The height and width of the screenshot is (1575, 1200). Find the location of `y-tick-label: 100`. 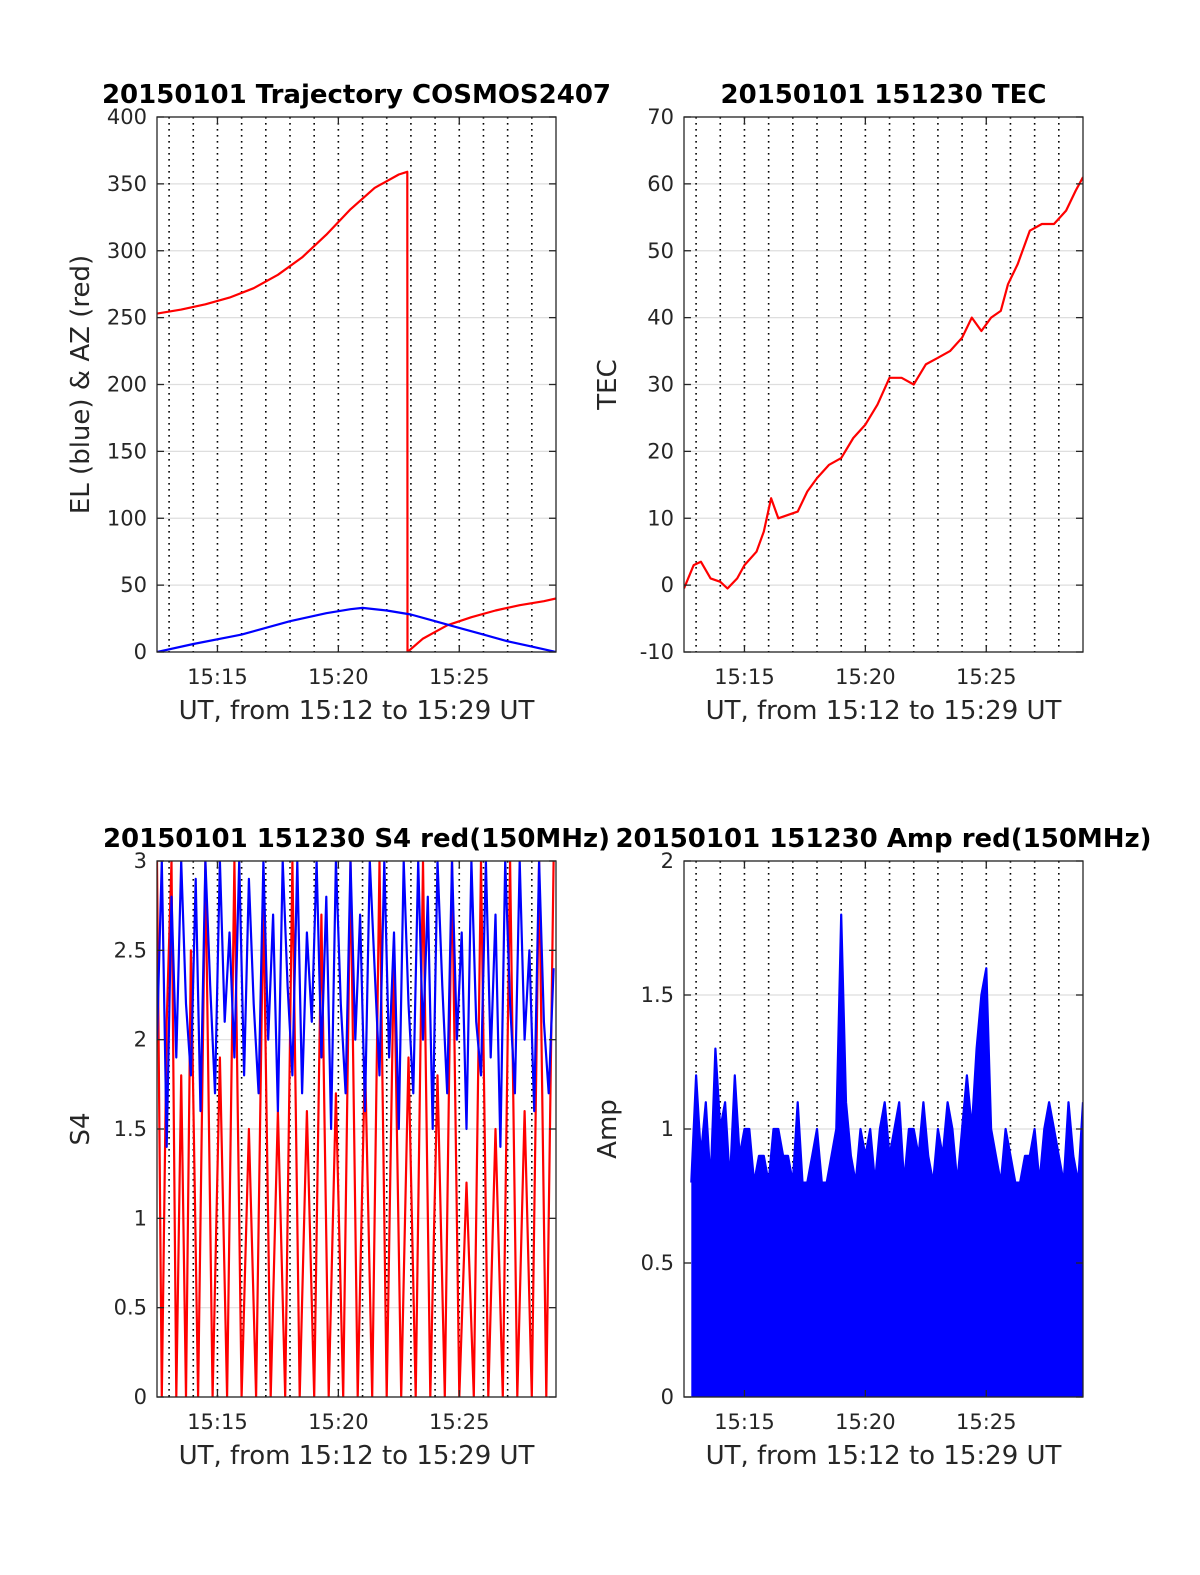

y-tick-label: 100 is located at coordinates (127, 518).